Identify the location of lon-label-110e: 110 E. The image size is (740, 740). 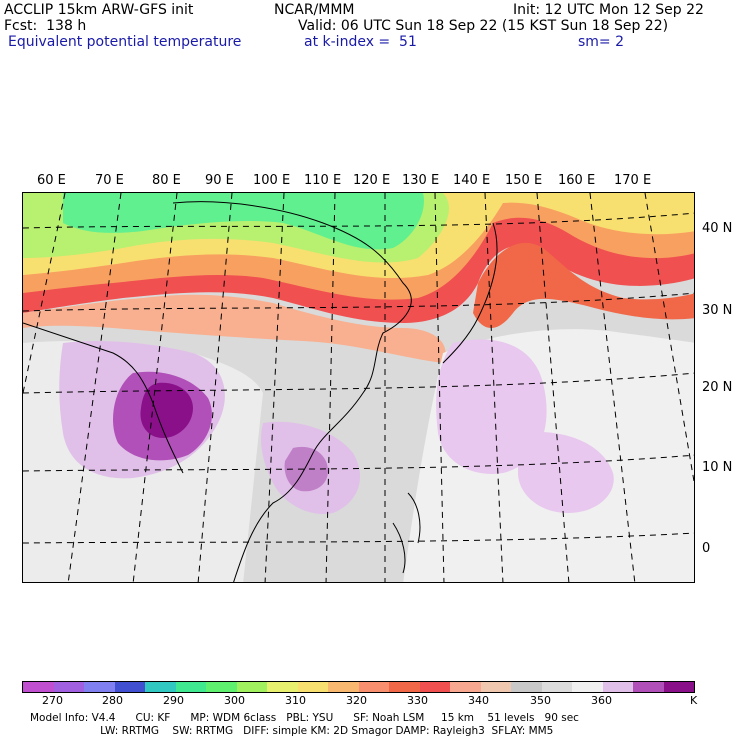
(323, 180).